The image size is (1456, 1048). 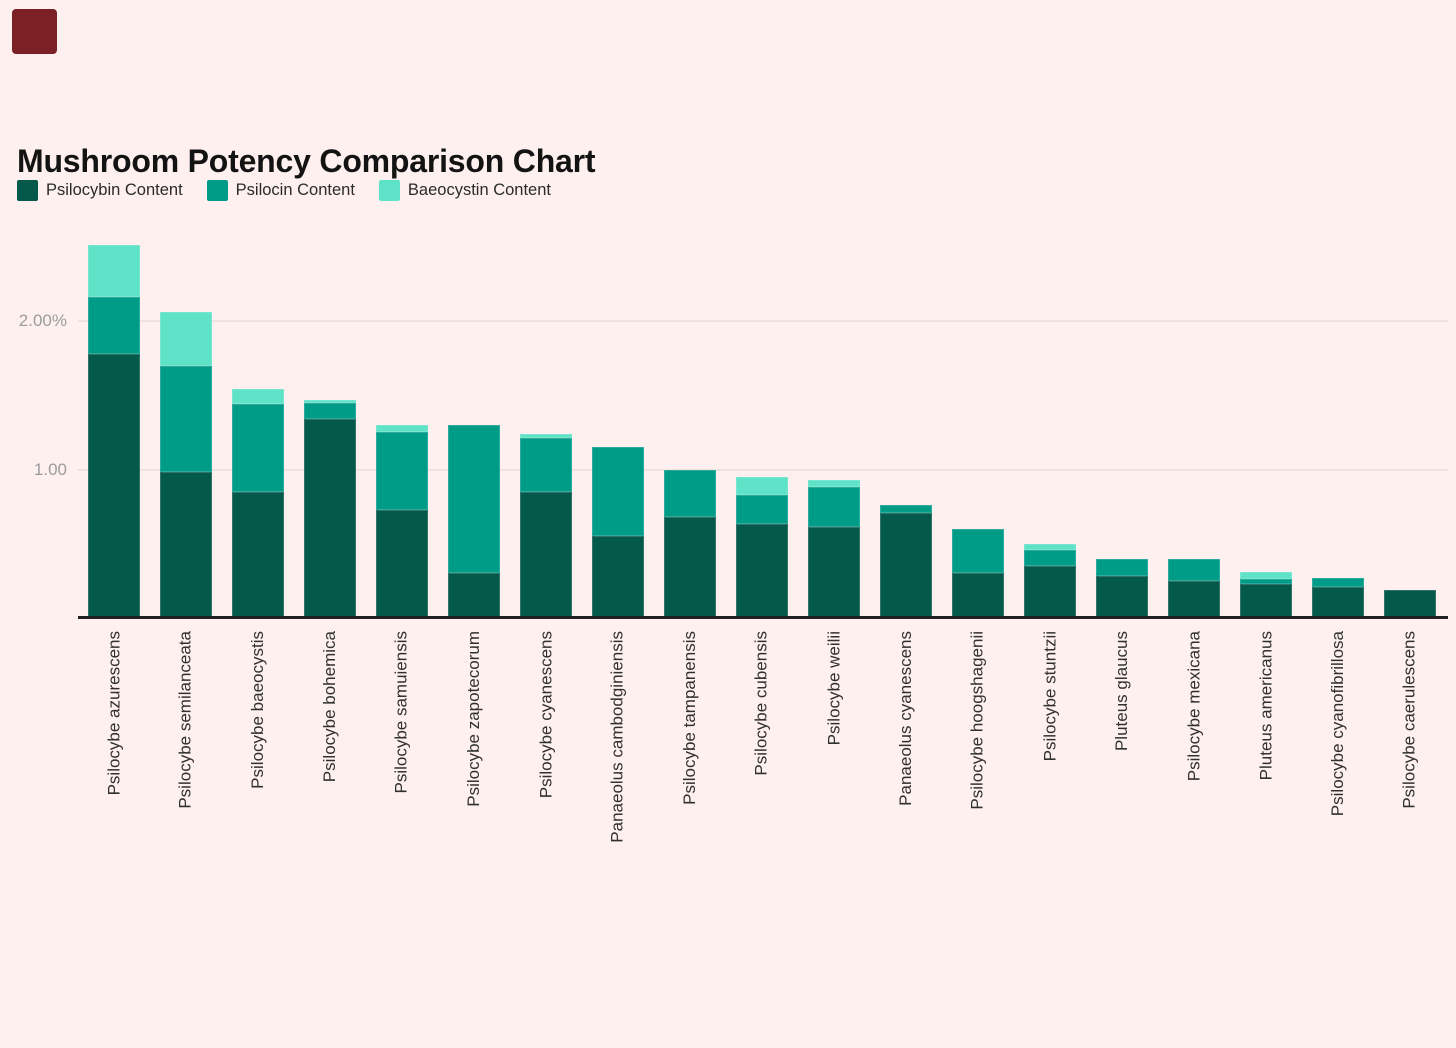 What do you see at coordinates (306, 161) in the screenshot?
I see `chart-title: Mushroom Potency Comparison Chart` at bounding box center [306, 161].